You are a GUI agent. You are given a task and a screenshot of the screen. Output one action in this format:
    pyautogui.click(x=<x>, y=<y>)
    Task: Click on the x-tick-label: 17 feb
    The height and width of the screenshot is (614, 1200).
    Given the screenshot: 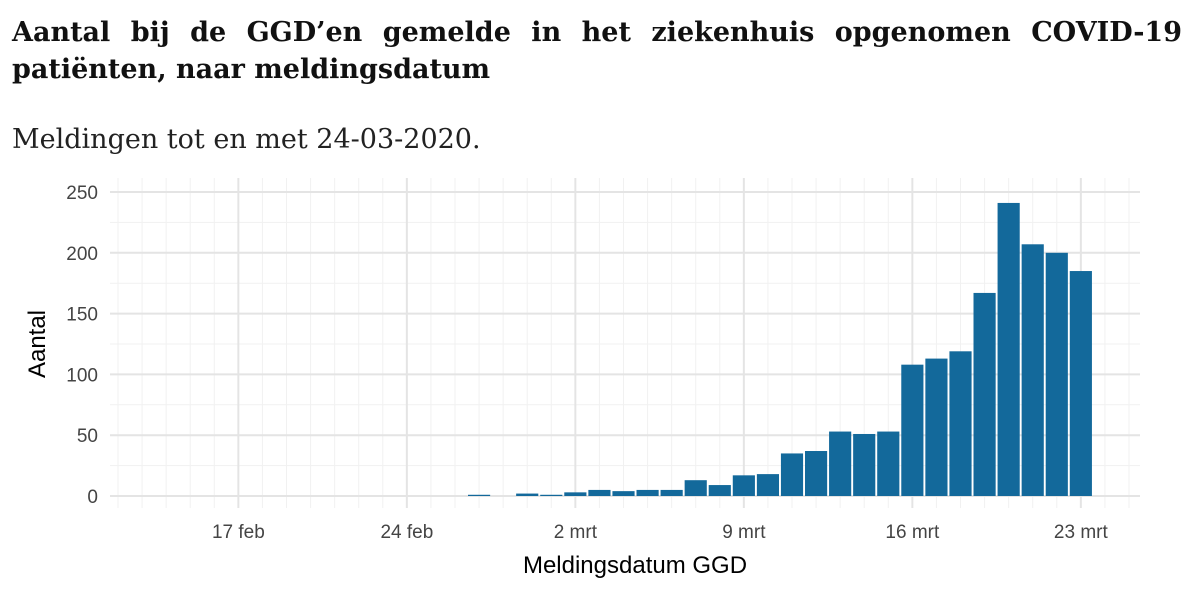 What is the action you would take?
    pyautogui.click(x=238, y=532)
    